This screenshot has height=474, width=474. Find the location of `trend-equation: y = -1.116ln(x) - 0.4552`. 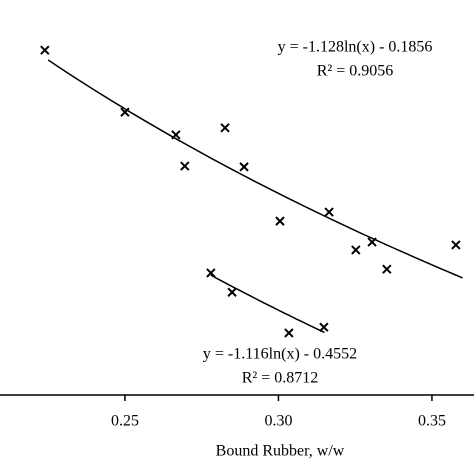

trend-equation: y = -1.116ln(x) - 0.4552 is located at coordinates (280, 354).